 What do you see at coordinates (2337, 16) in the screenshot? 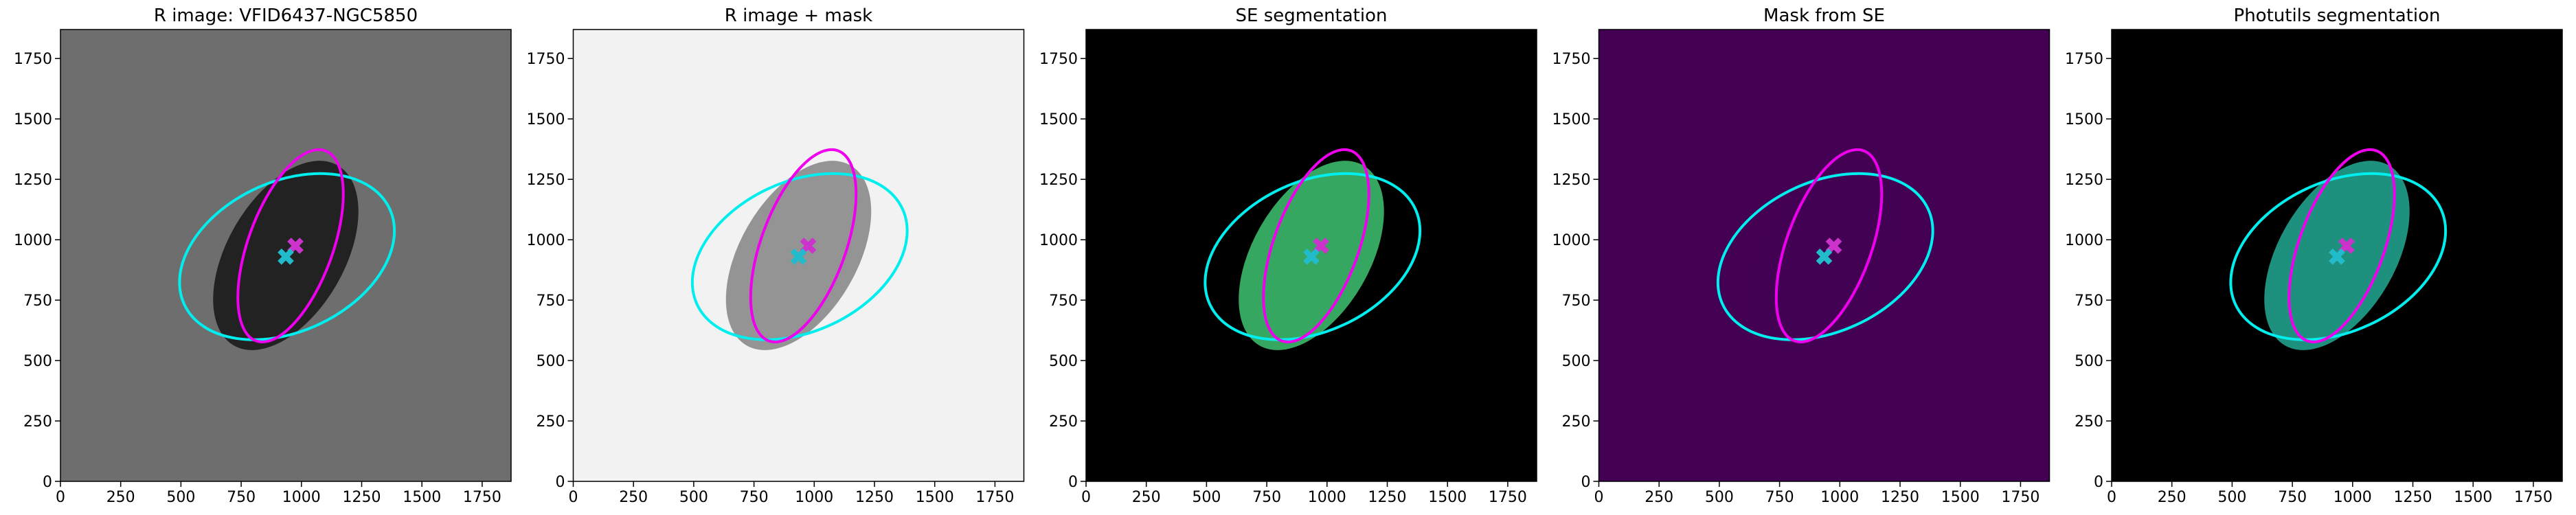
I see `panel-title: Photutils segmentation` at bounding box center [2337, 16].